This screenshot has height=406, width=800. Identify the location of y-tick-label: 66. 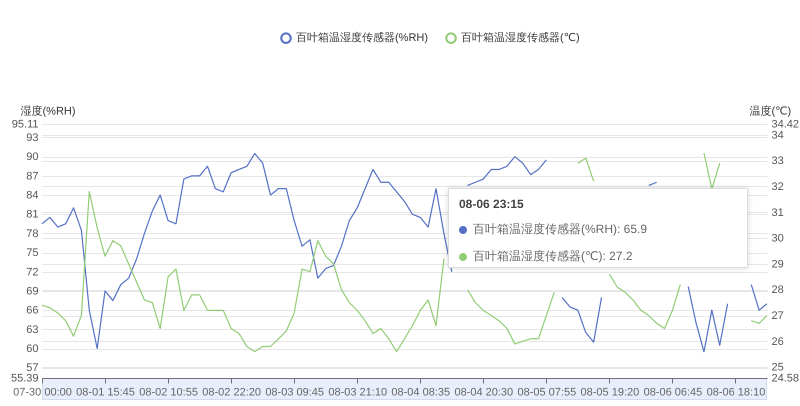
(32, 310).